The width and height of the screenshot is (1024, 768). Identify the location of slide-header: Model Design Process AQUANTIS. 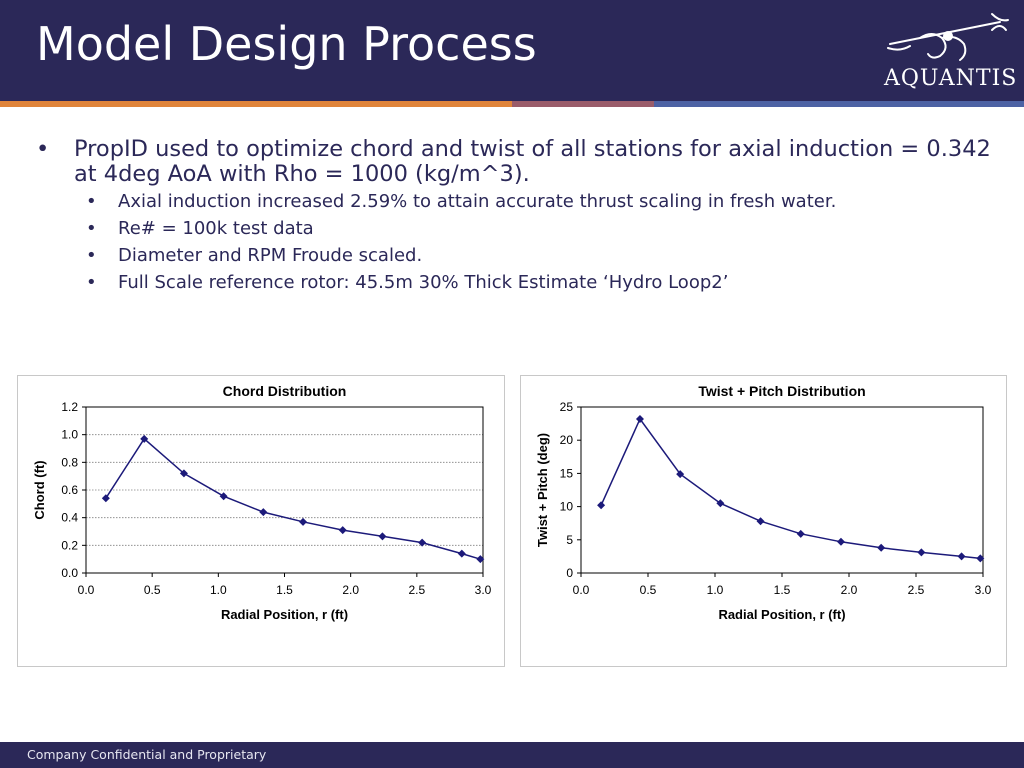
(512, 50).